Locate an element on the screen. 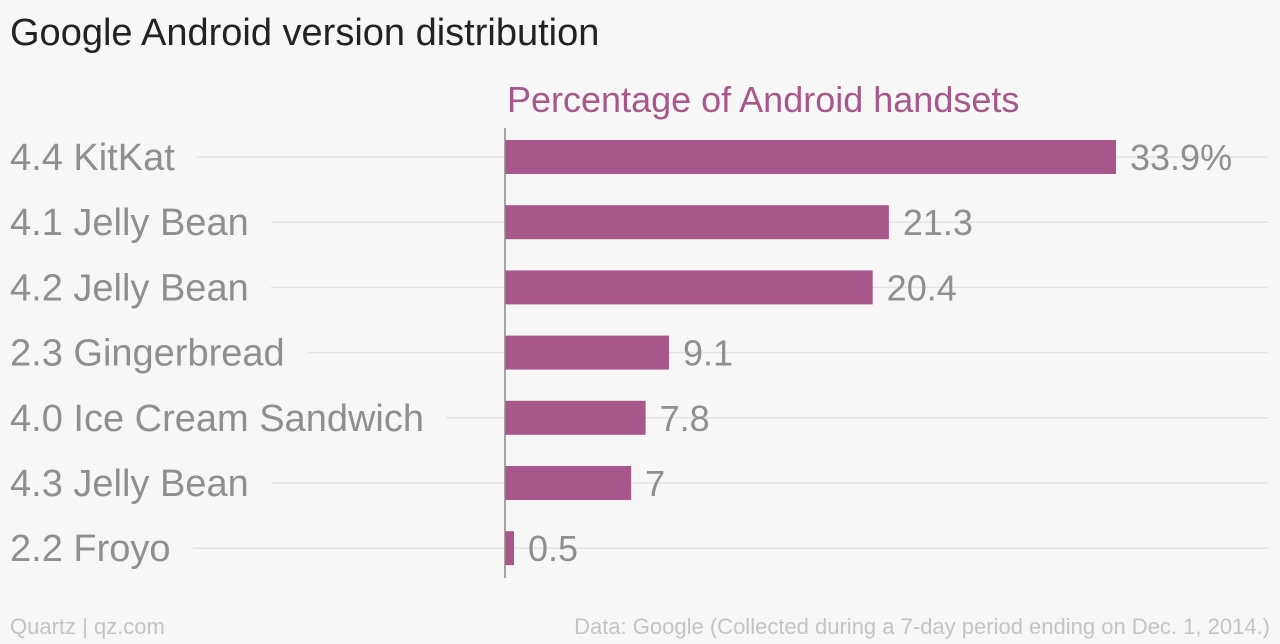 The image size is (1280, 644). value-label: 7 is located at coordinates (655, 483).